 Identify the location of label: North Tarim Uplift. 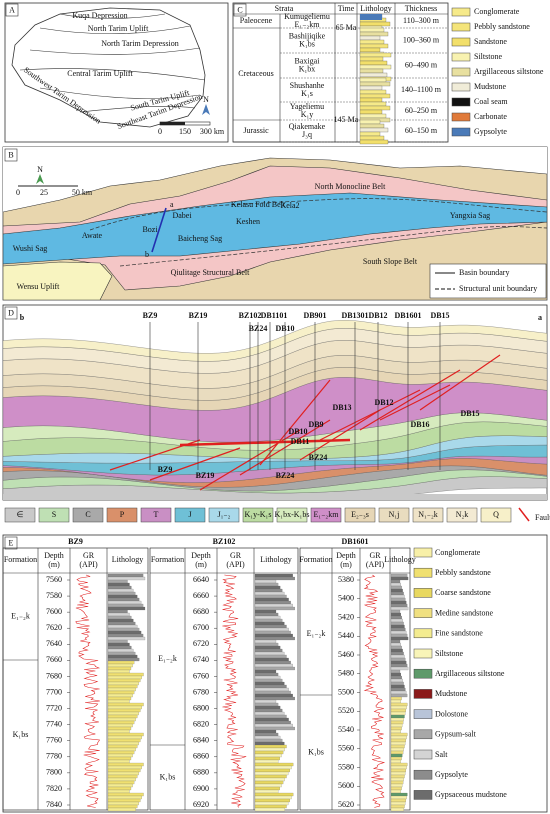
(118, 28).